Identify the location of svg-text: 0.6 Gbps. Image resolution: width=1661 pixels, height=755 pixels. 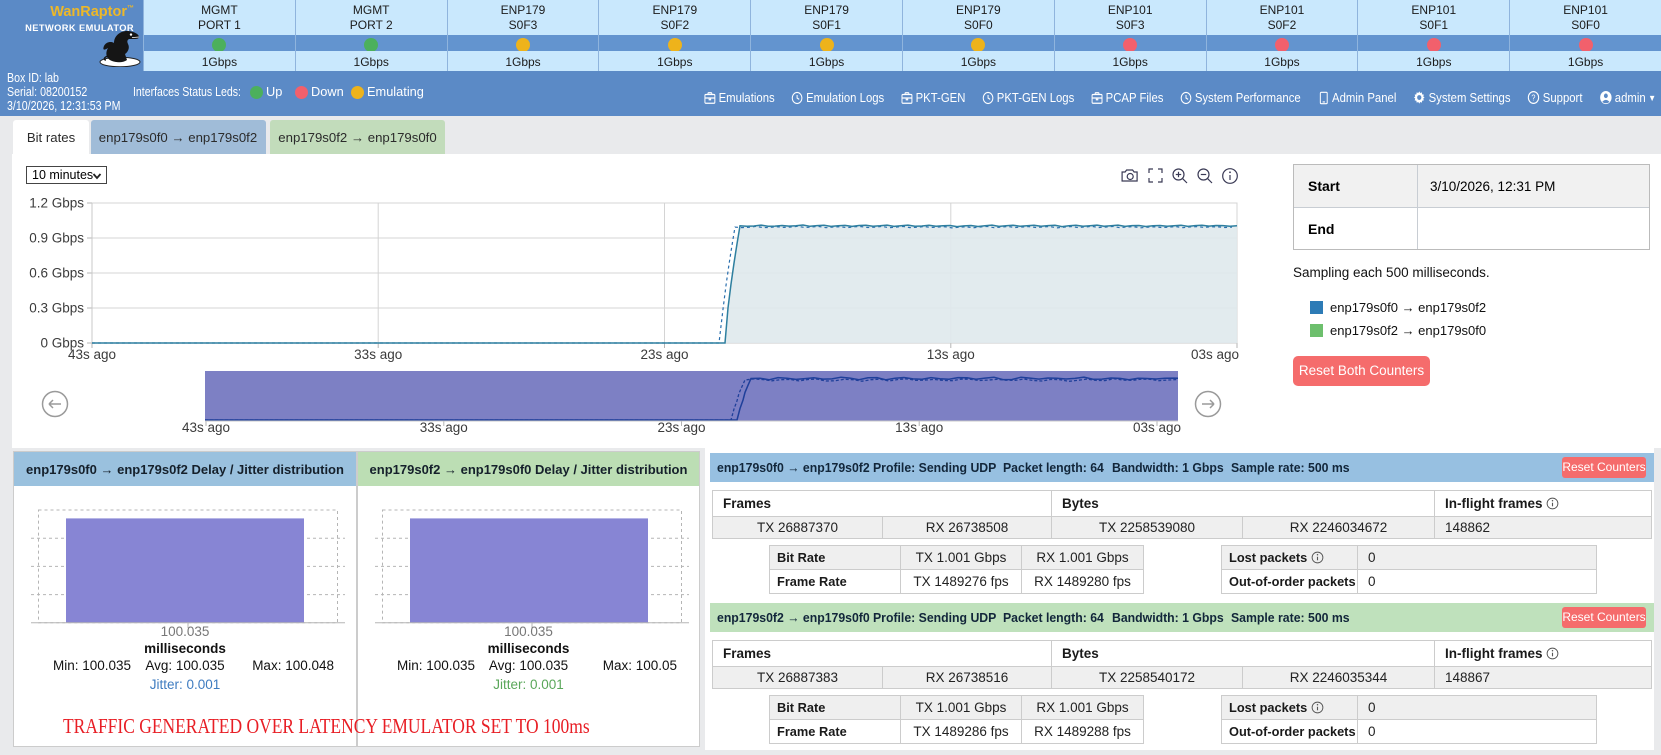
(56, 273).